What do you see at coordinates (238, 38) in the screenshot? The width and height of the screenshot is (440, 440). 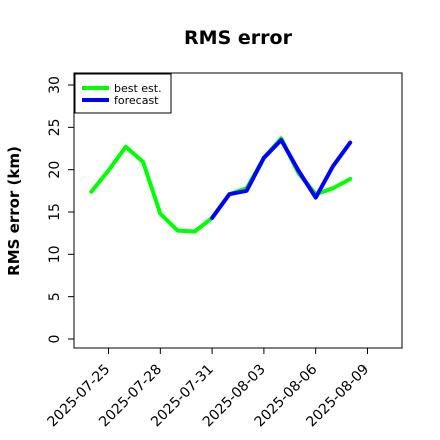 I see `chart-title: RMS error` at bounding box center [238, 38].